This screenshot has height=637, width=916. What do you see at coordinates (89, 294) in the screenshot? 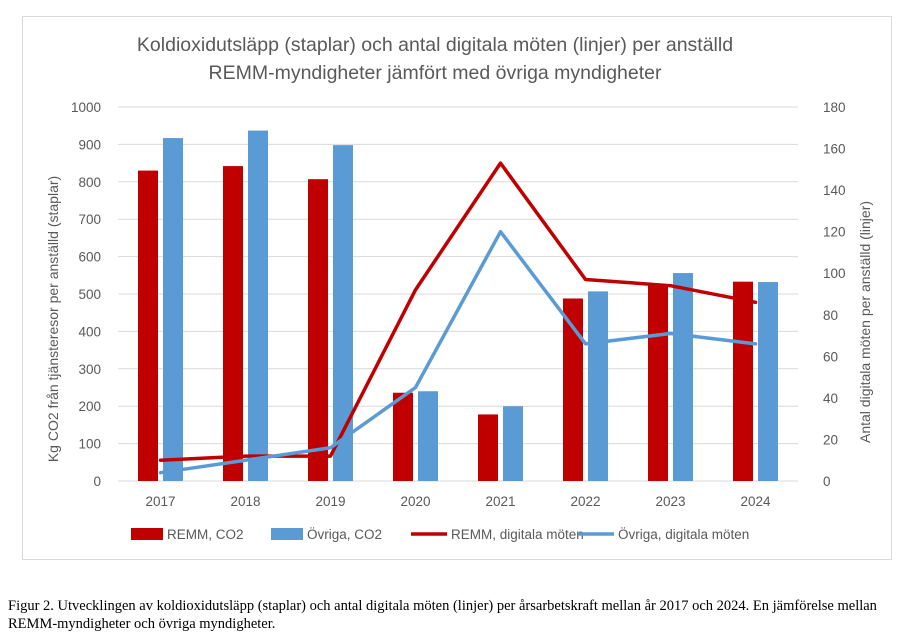
I see `y-tick-label: 500` at bounding box center [89, 294].